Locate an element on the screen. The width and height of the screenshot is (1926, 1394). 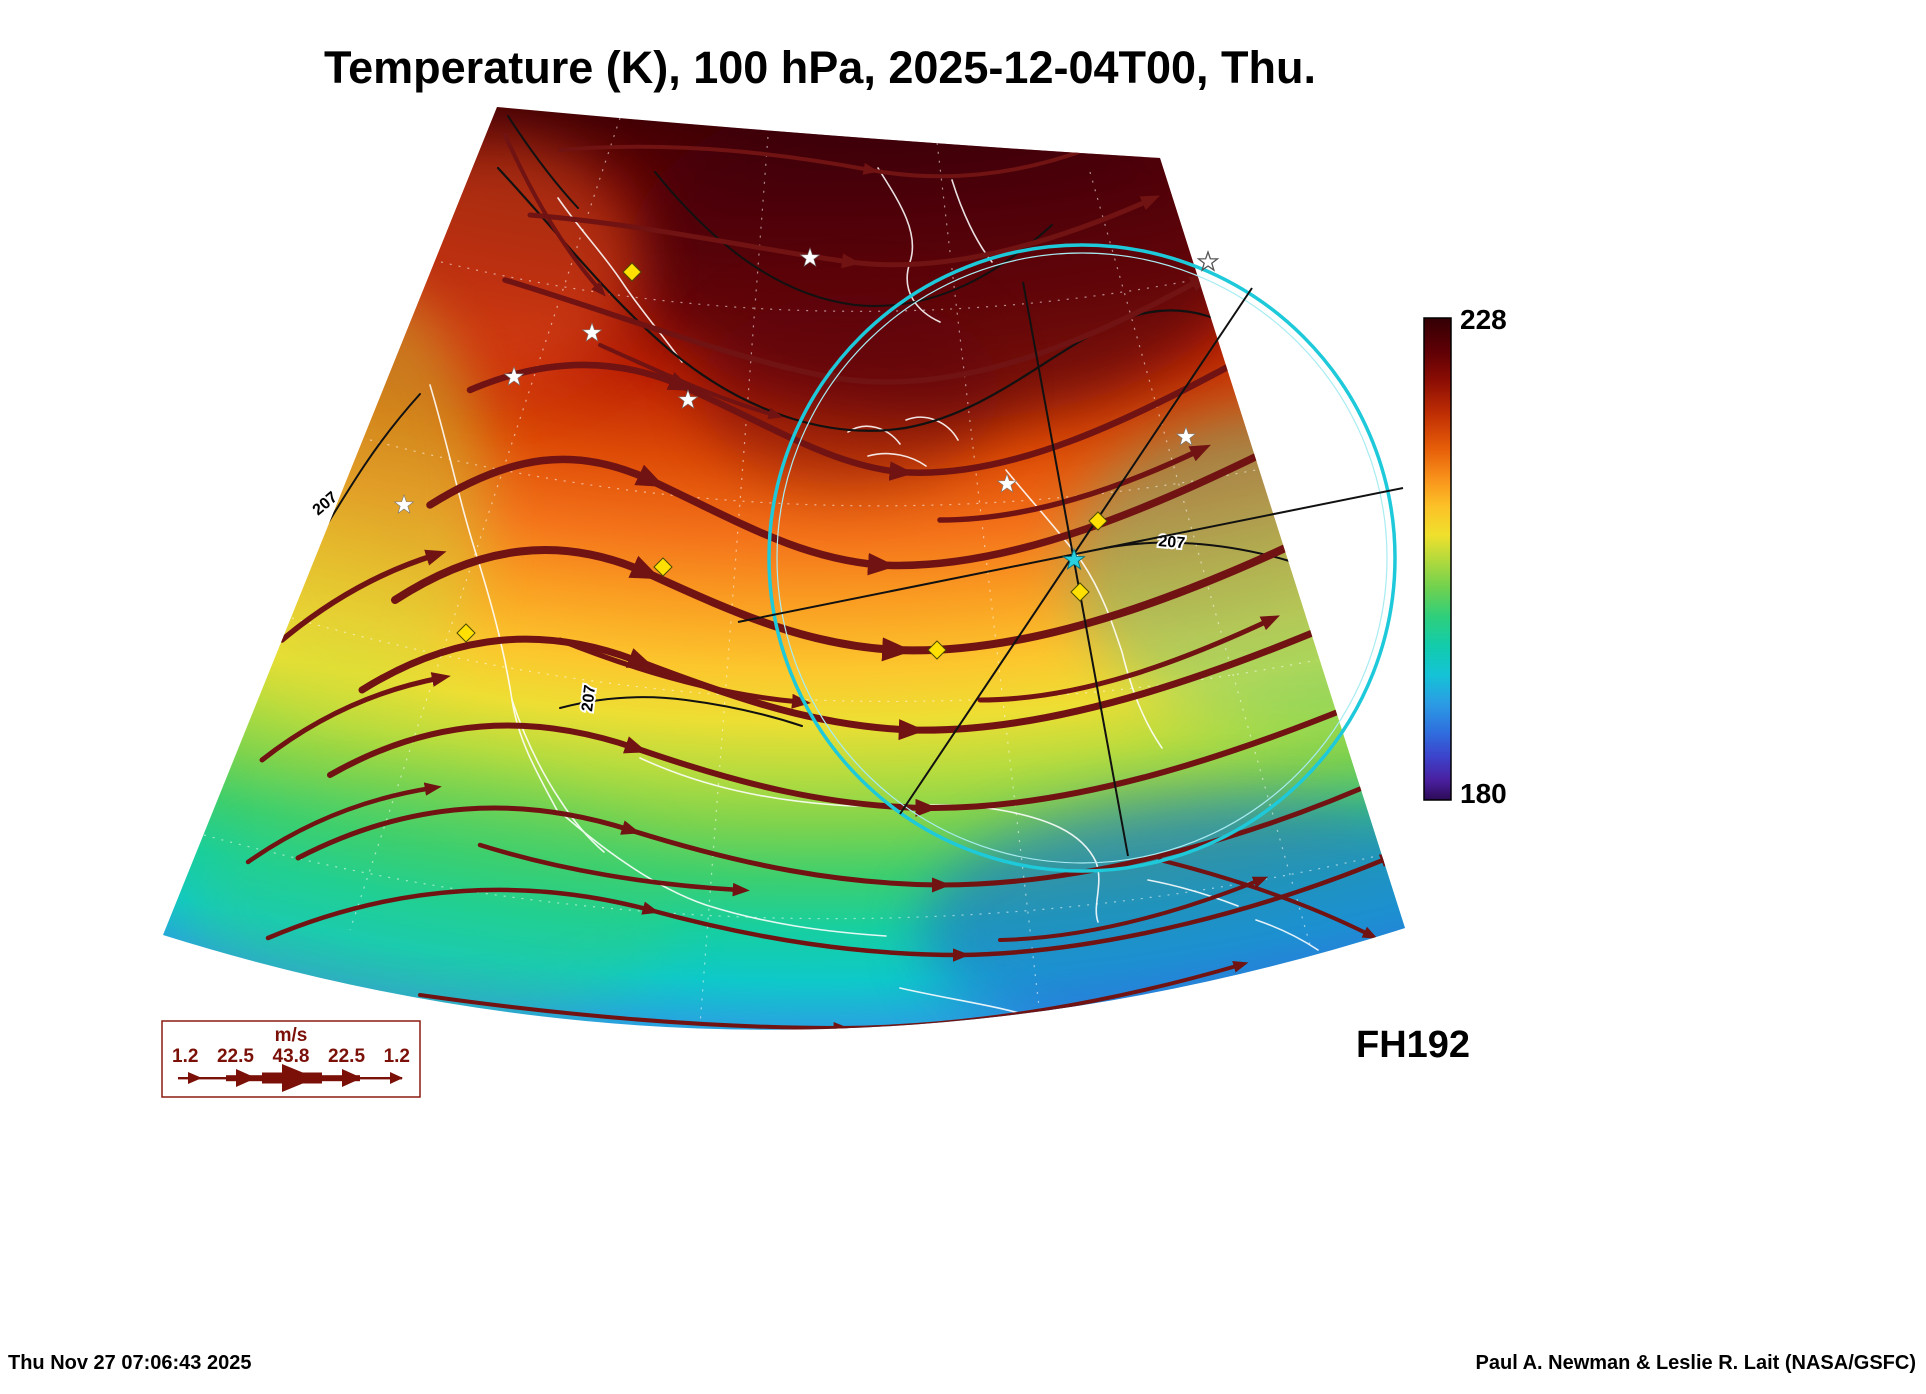
temperature-contour is located at coordinates (543, 162).